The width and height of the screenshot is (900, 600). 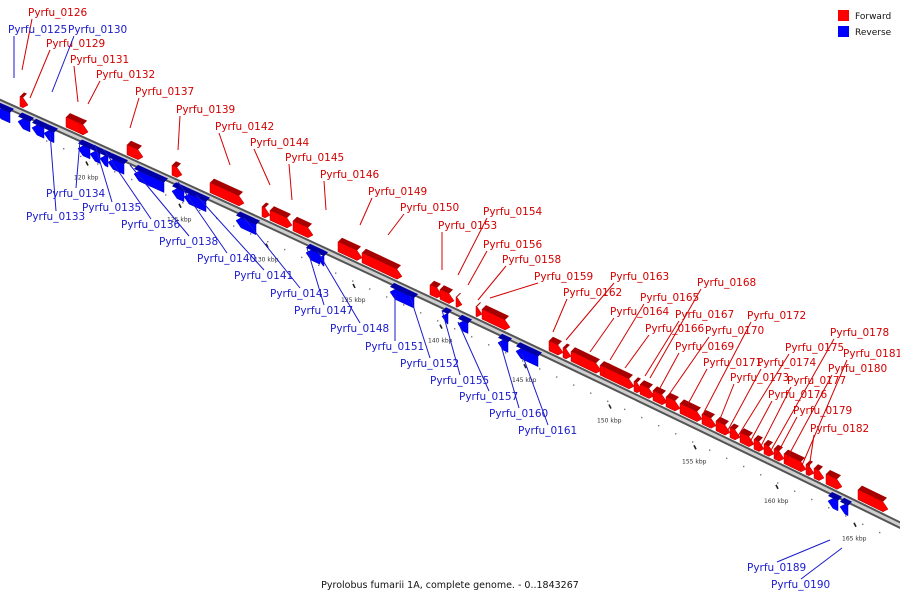 I want to click on forward-gene-label: Pyrfu_0180, so click(x=857, y=369).